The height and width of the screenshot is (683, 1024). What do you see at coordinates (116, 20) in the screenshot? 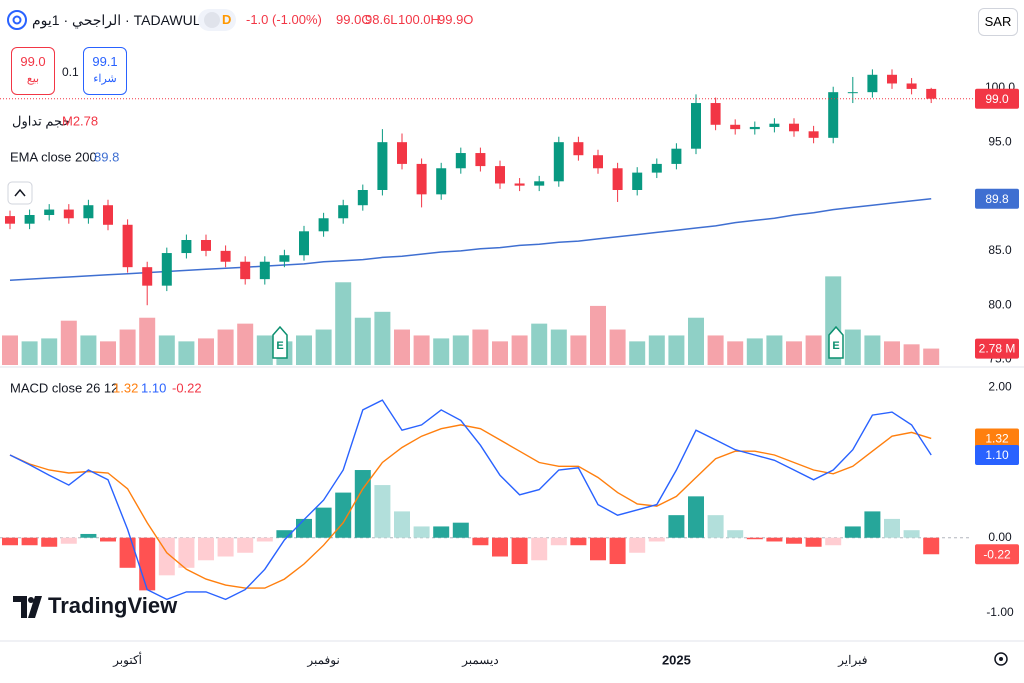
I see `symbol: الراجحي · 1يوم · TADAWUL` at bounding box center [116, 20].